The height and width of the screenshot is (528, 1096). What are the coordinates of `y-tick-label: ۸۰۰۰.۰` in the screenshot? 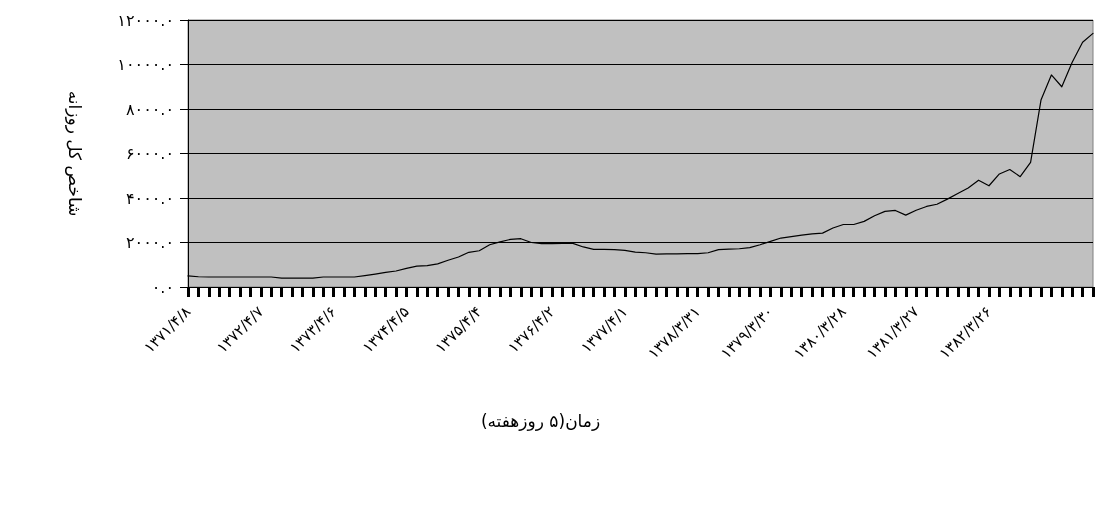 It's located at (149, 109).